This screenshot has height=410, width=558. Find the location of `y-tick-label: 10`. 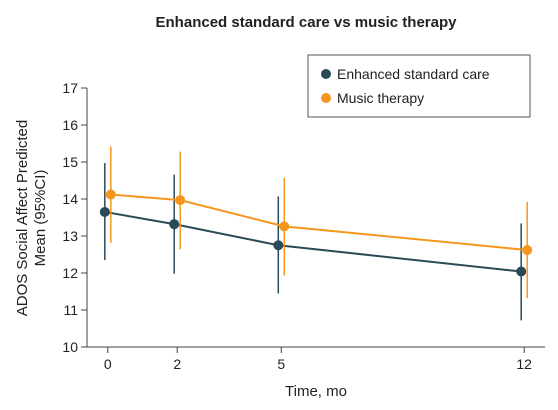

y-tick-label: 10 is located at coordinates (70, 347).